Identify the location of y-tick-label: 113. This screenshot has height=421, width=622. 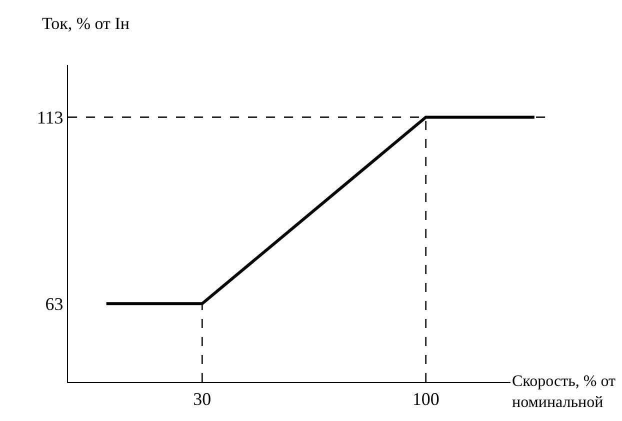
(50, 118).